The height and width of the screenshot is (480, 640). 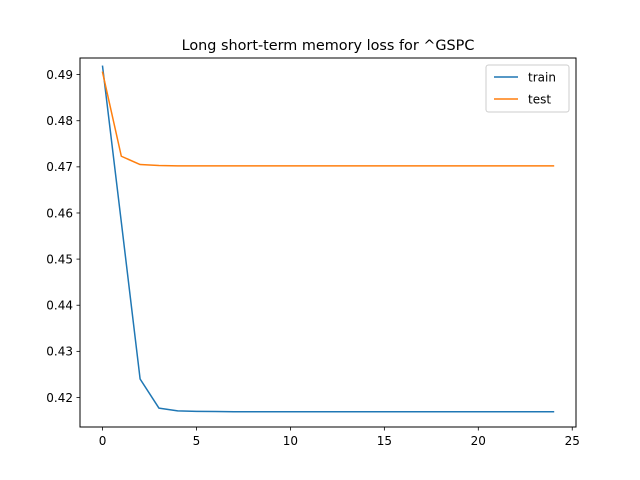 What do you see at coordinates (59, 75) in the screenshot?
I see `y-tick-label: 0.49` at bounding box center [59, 75].